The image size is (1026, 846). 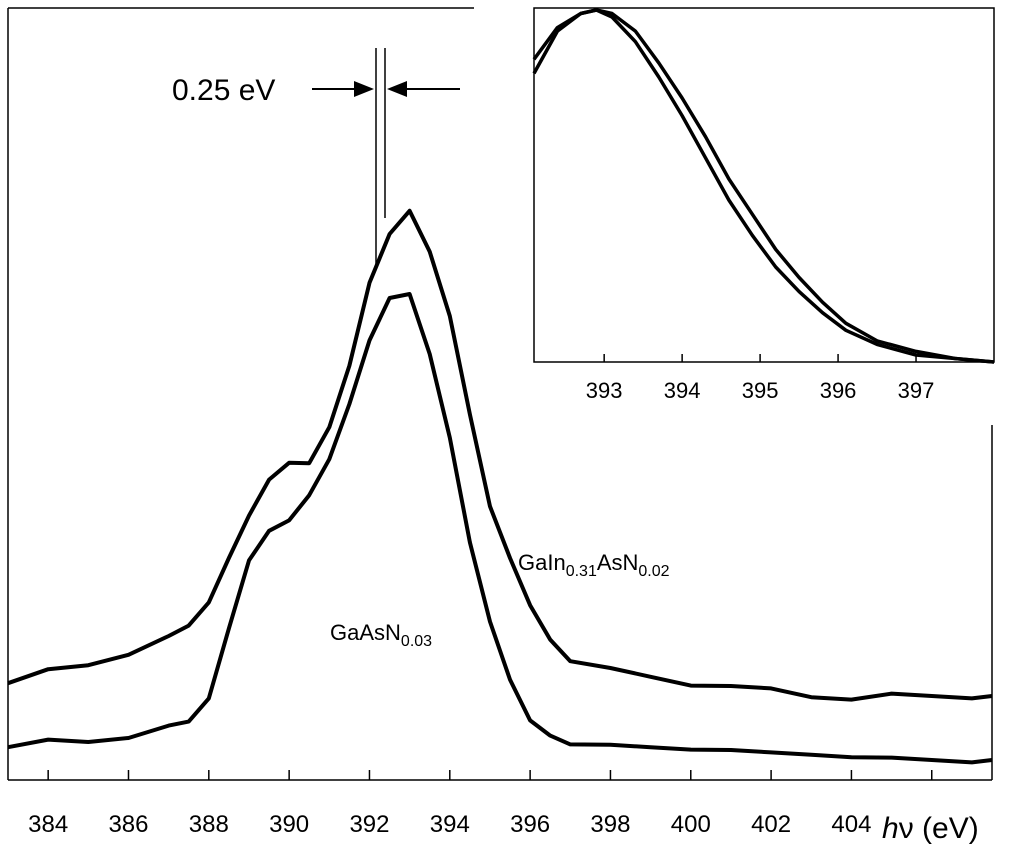 I want to click on inset-x-tick-label-397: 397, so click(x=916, y=390).